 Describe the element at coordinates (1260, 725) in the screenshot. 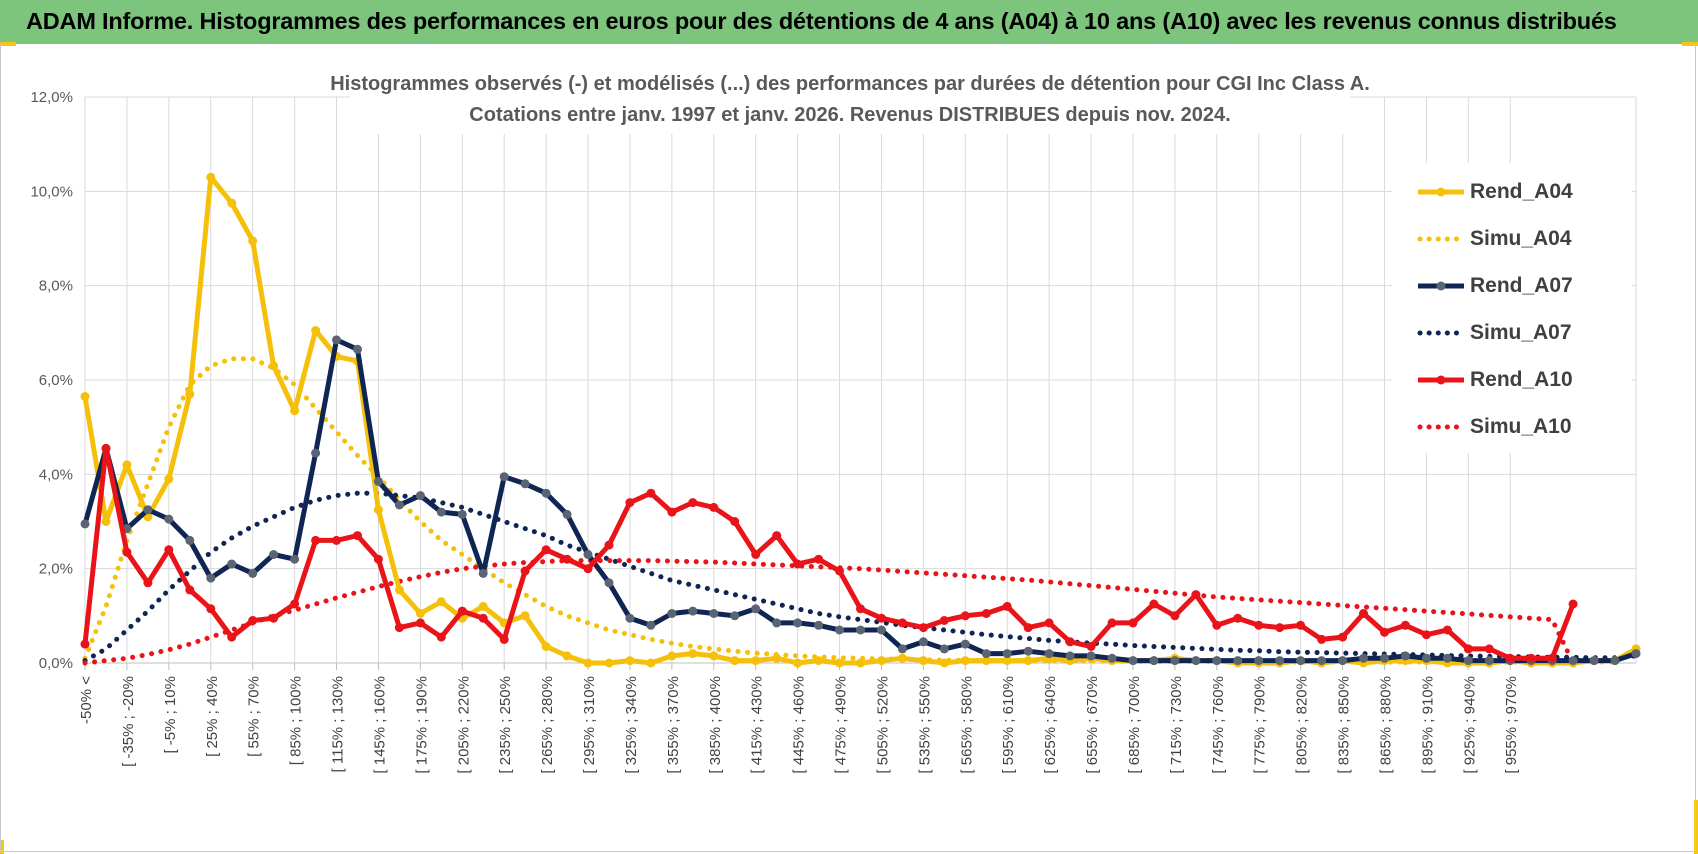

I see `x-tick-label: [ 775% ; 790%` at that location.